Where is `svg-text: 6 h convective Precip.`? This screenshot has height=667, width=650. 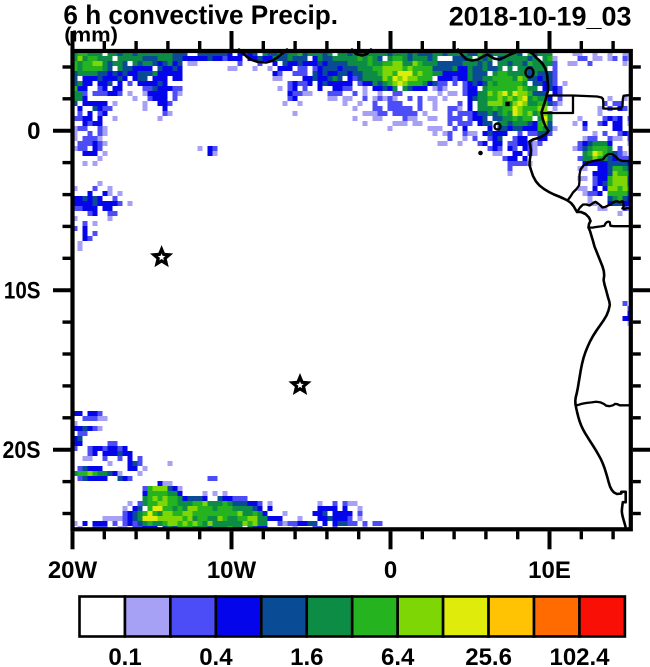 svg-text: 6 h convective Precip. is located at coordinates (200, 15).